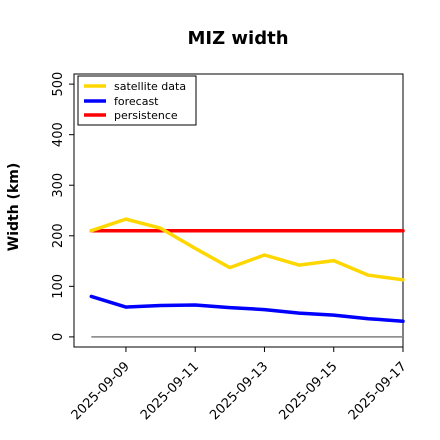 Image resolution: width=440 pixels, height=440 pixels. Describe the element at coordinates (170, 391) in the screenshot. I see `x-tick-label: 2025-09-11` at that location.